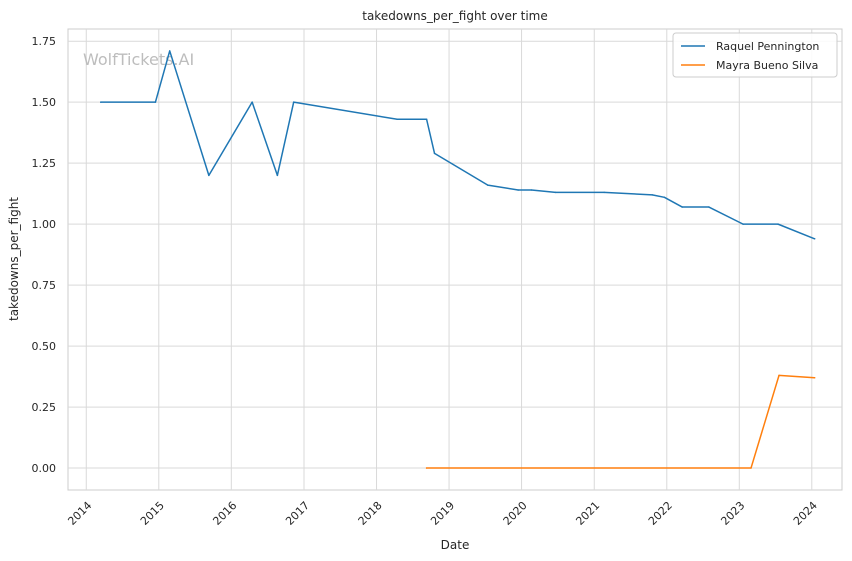  I want to click on y-tick-label: 0.75, so click(44, 285).